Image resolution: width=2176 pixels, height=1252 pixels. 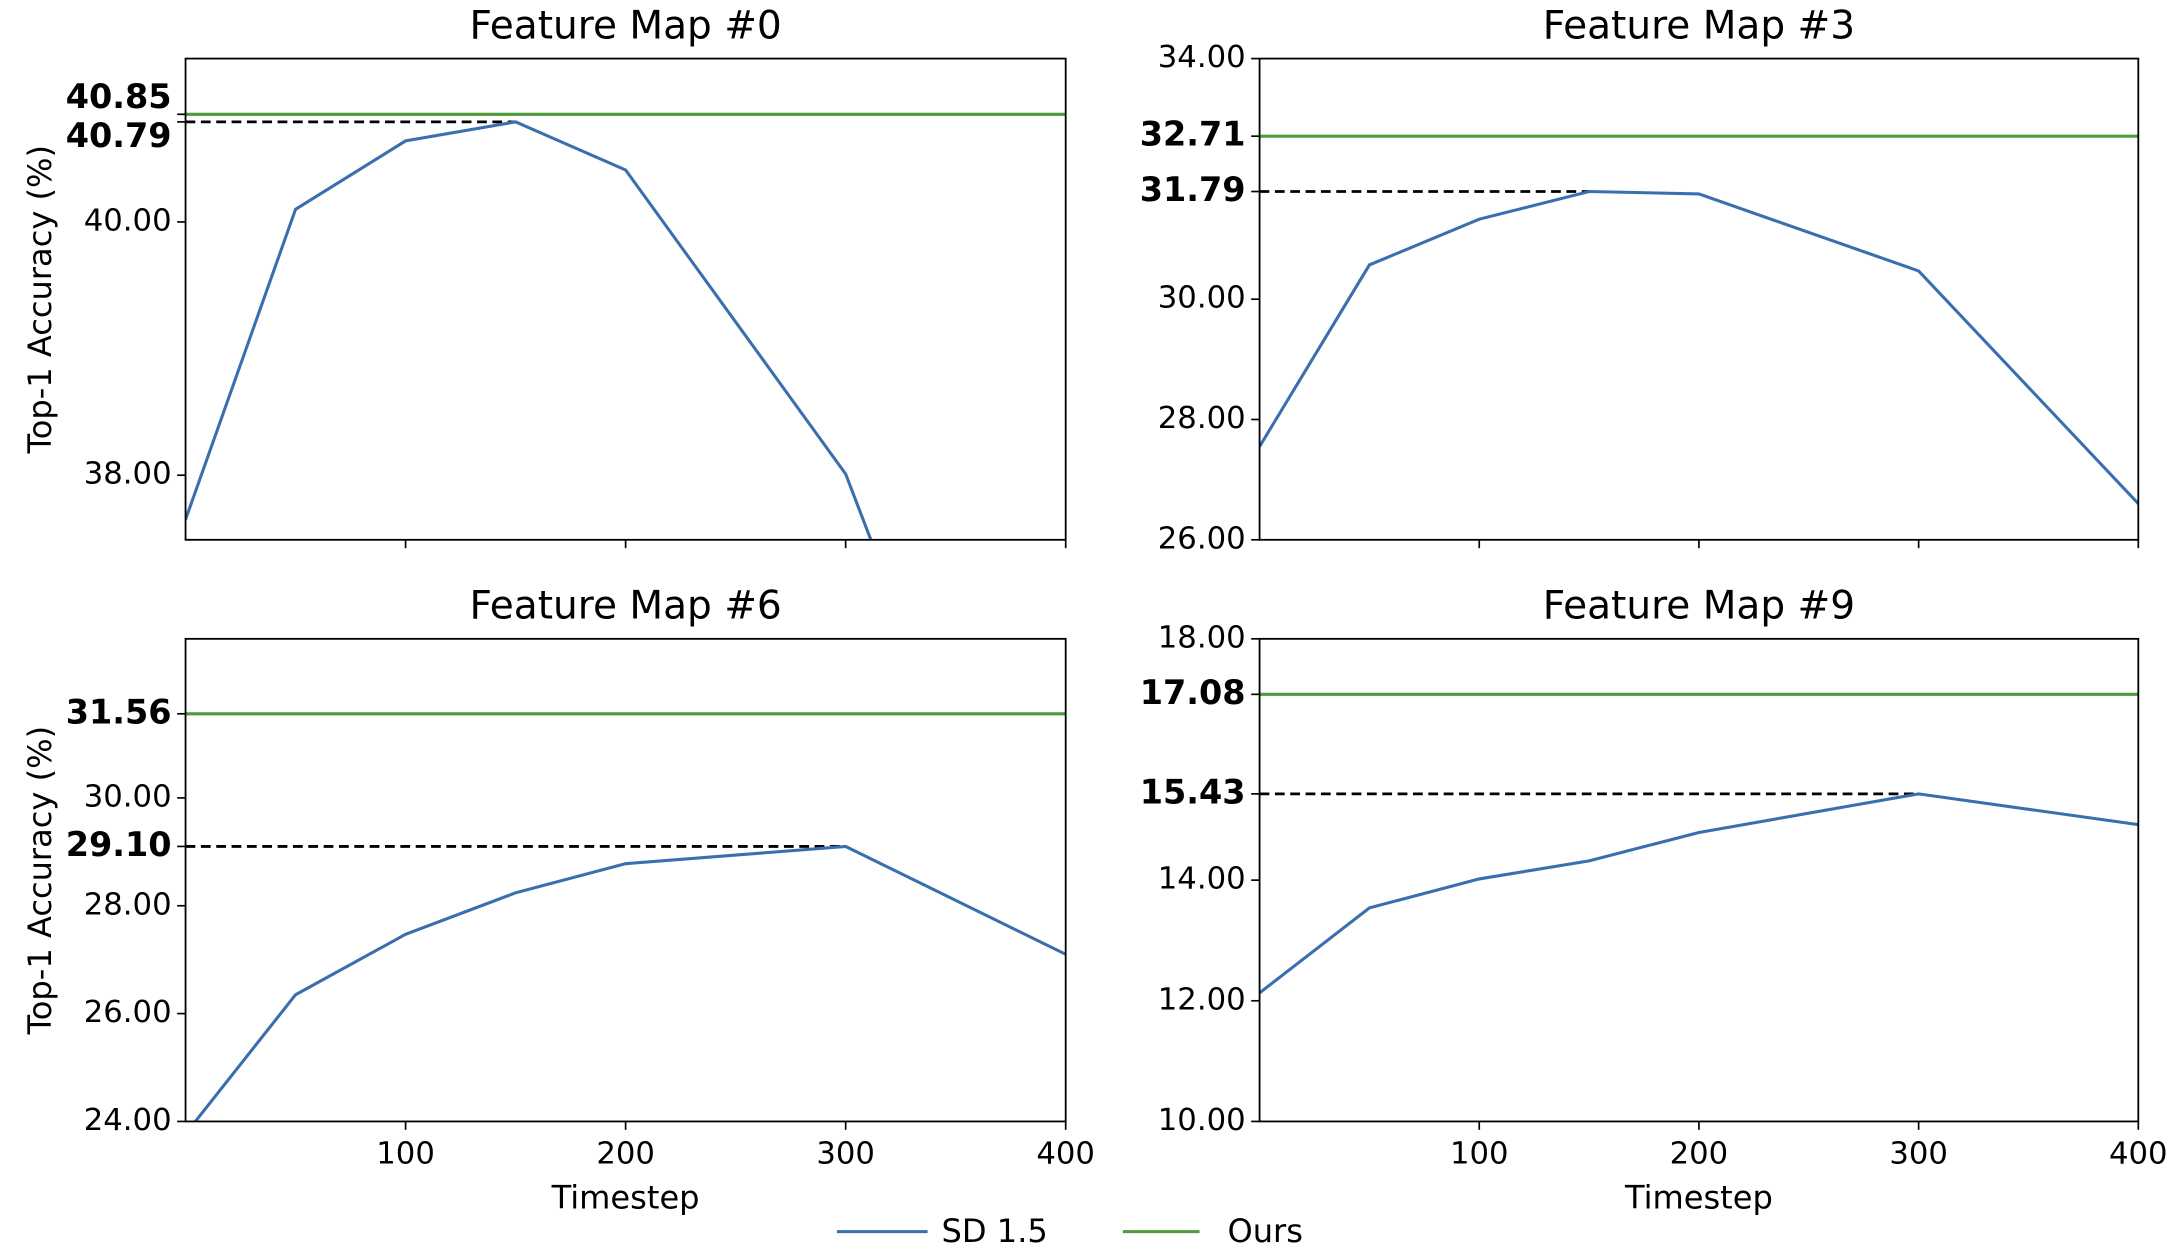 I want to click on y-tick-label: 40.85, so click(x=119, y=96).